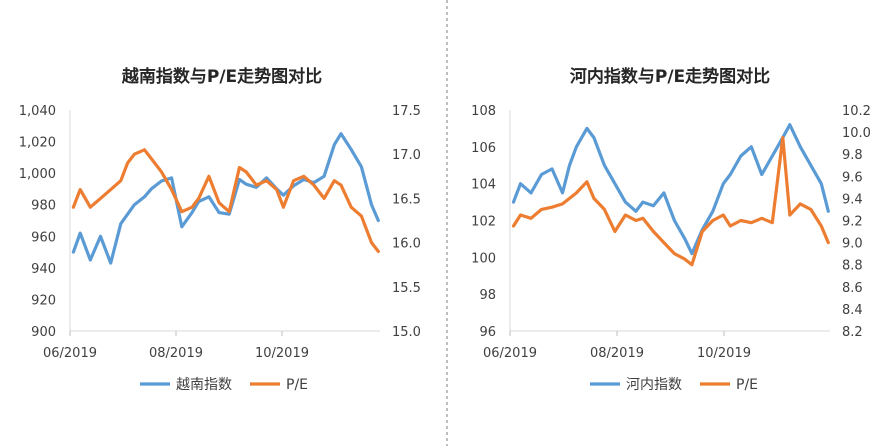 This screenshot has width=894, height=446. I want to click on y-right-tick-label: 9.8, so click(852, 155).